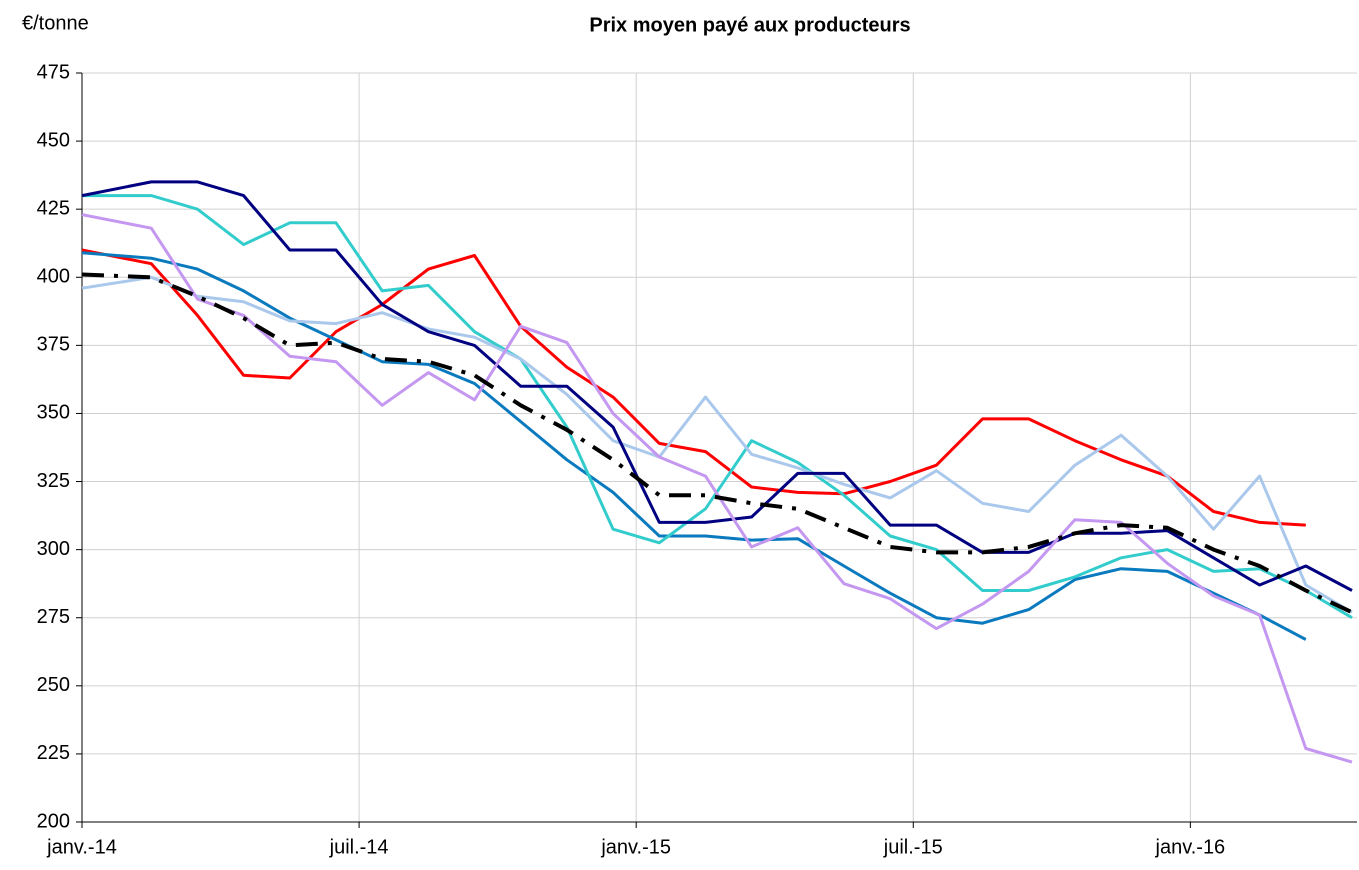  I want to click on x-tick-label: juil.-15, so click(913, 847).